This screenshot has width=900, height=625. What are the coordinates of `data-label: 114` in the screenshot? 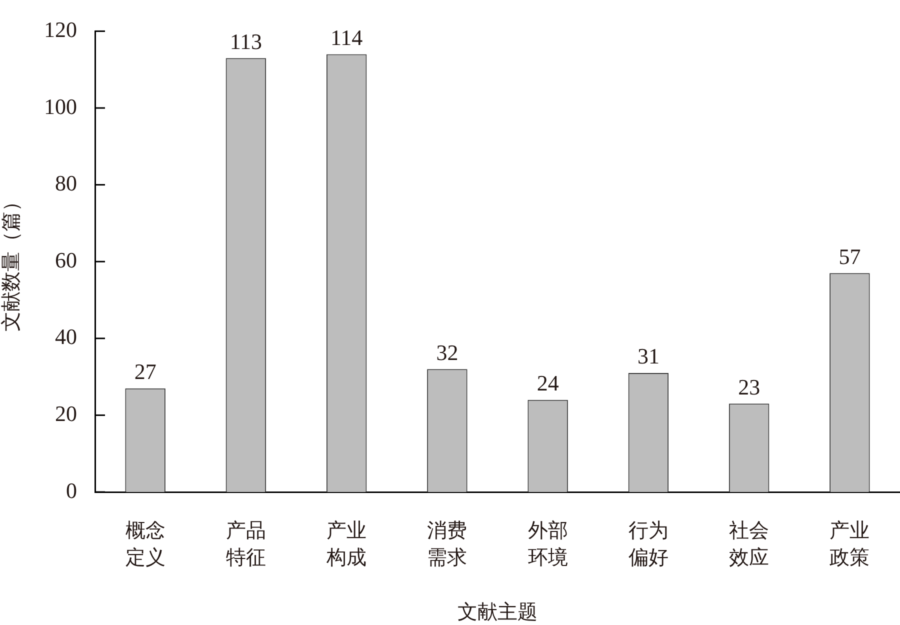 It's located at (346, 37).